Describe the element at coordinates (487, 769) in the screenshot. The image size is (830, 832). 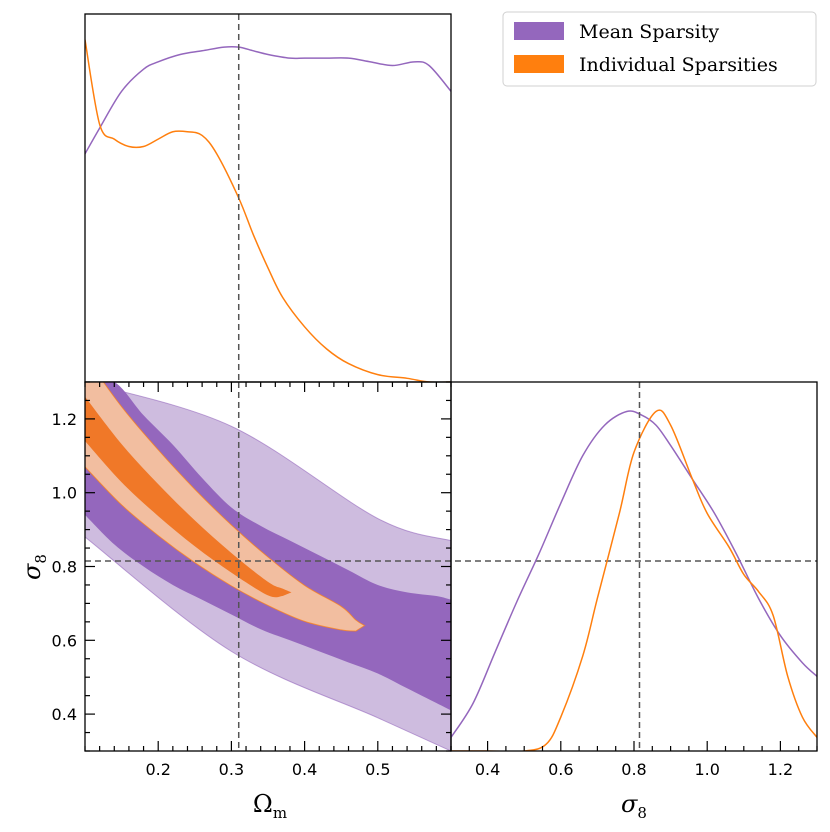
I see `sigma-8-marginal-tick-label: 0.4` at that location.